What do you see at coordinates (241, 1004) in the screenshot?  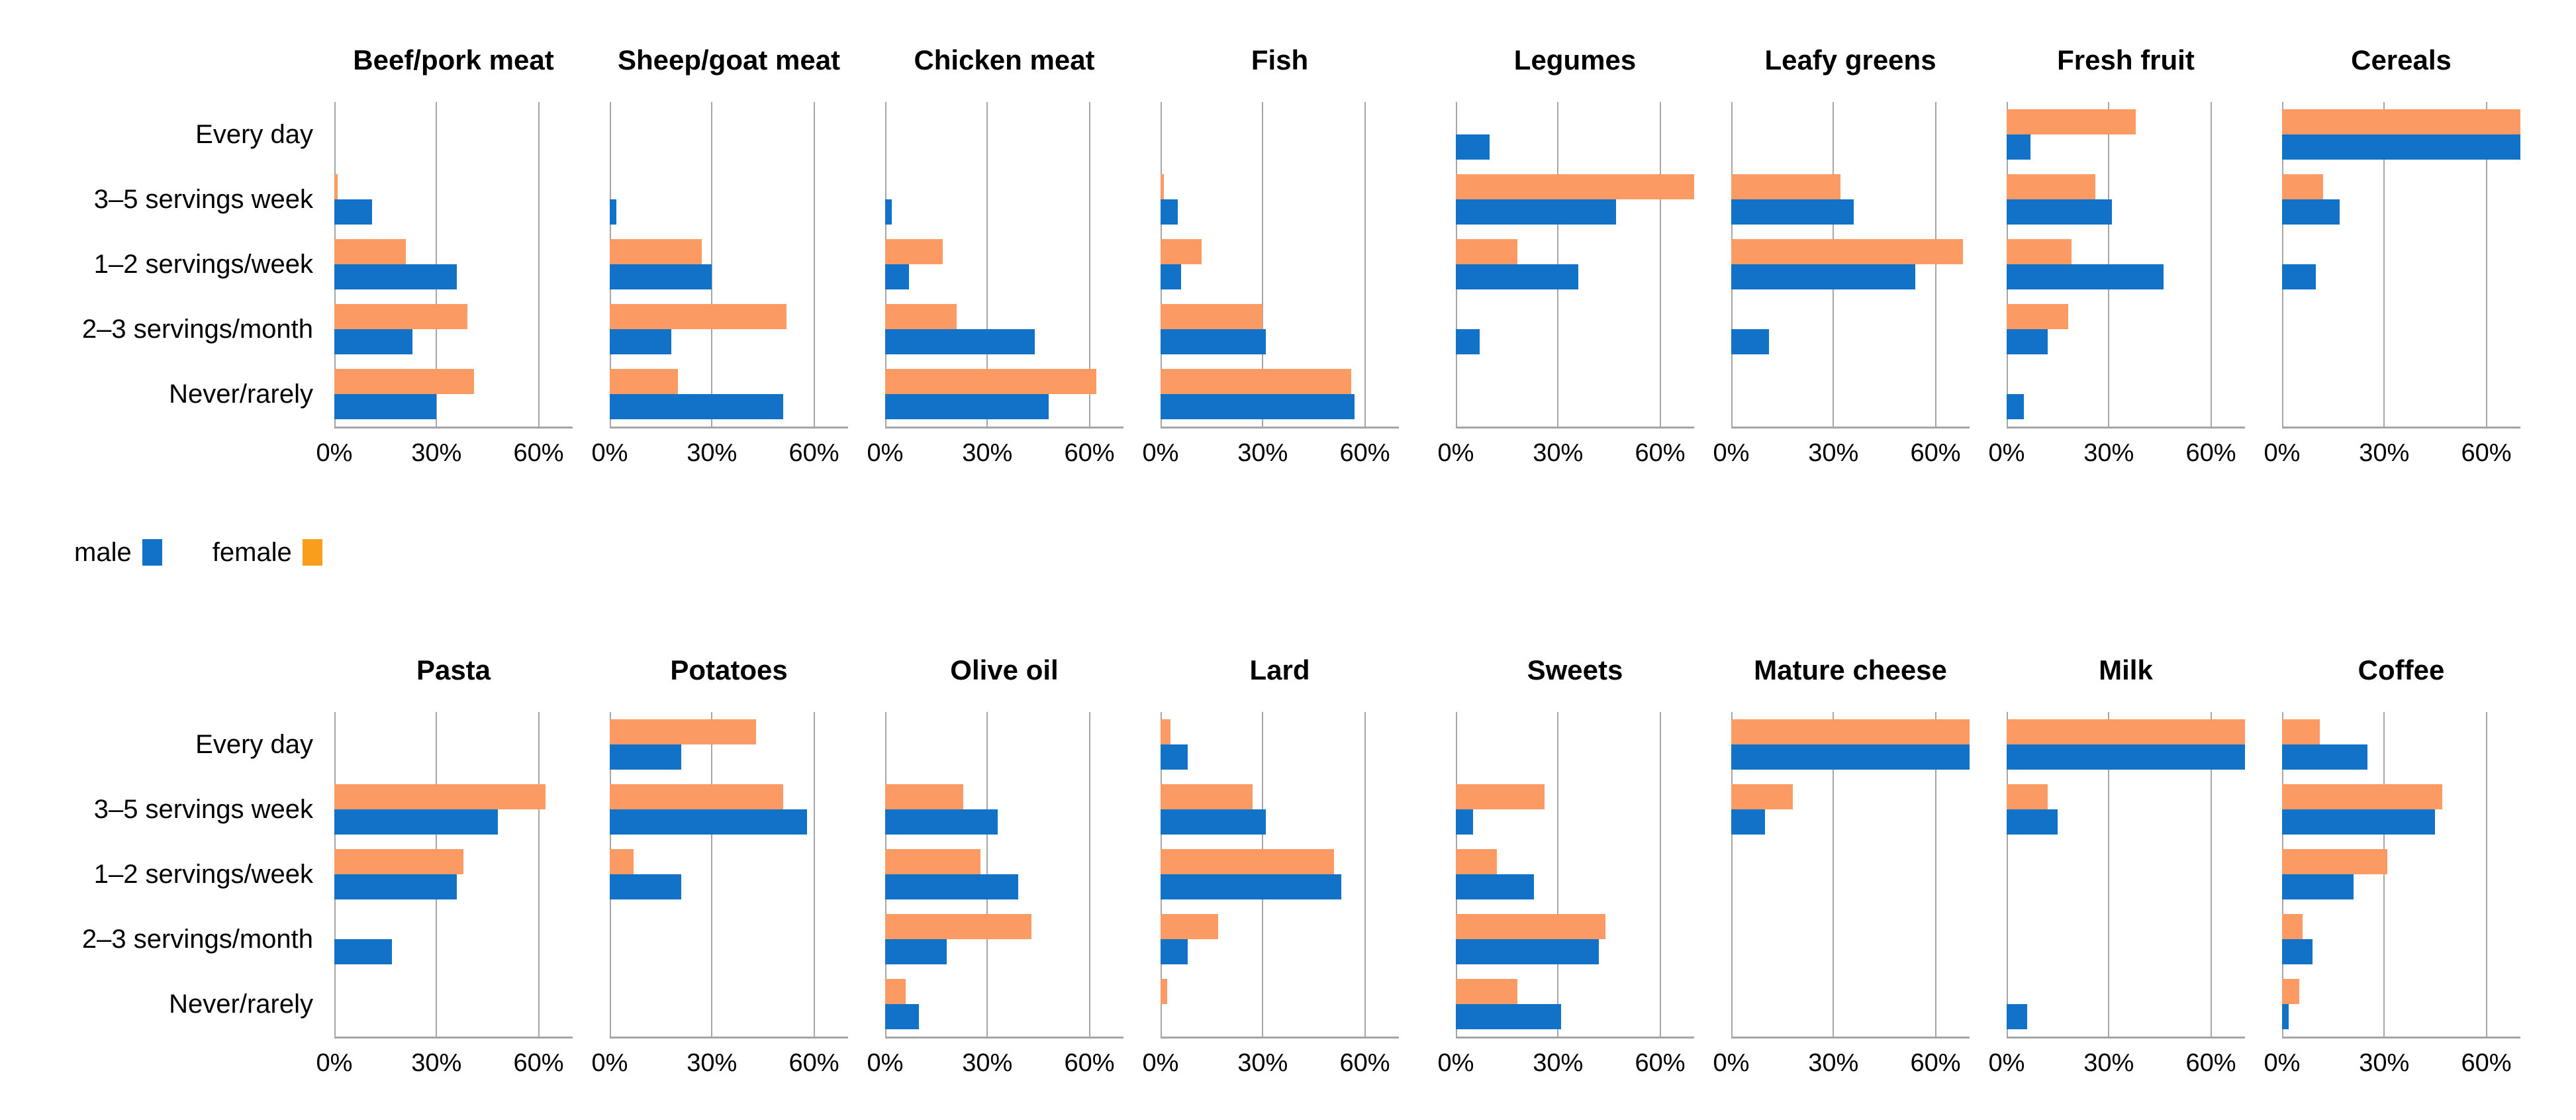 I see `category-label: Never/rarely` at bounding box center [241, 1004].